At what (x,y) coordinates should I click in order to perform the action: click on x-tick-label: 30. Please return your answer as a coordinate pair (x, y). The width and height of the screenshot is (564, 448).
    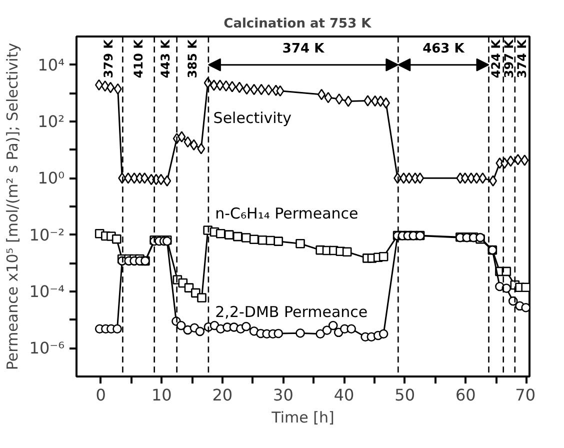
    Looking at the image, I should click on (283, 395).